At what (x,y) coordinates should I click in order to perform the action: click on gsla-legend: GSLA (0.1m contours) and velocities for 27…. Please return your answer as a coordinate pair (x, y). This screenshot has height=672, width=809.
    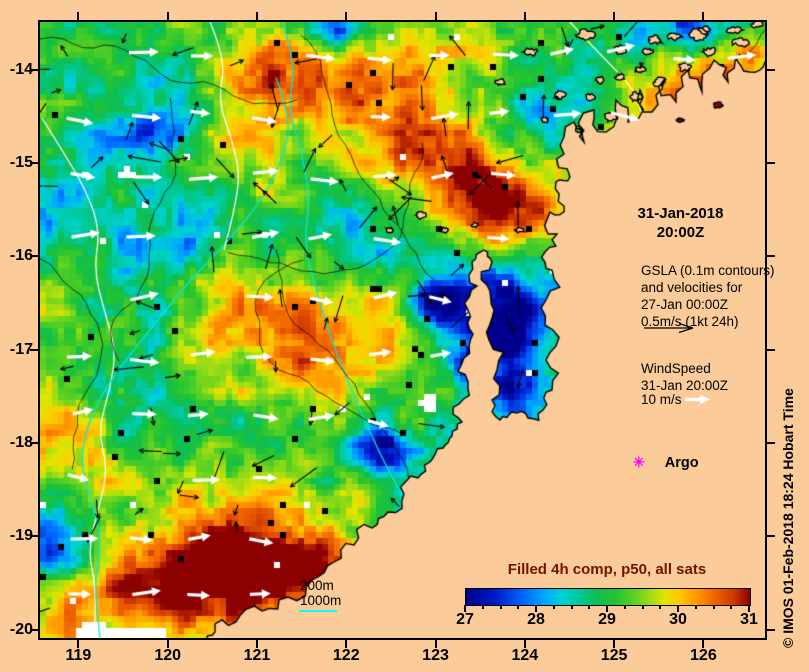
    Looking at the image, I should click on (708, 296).